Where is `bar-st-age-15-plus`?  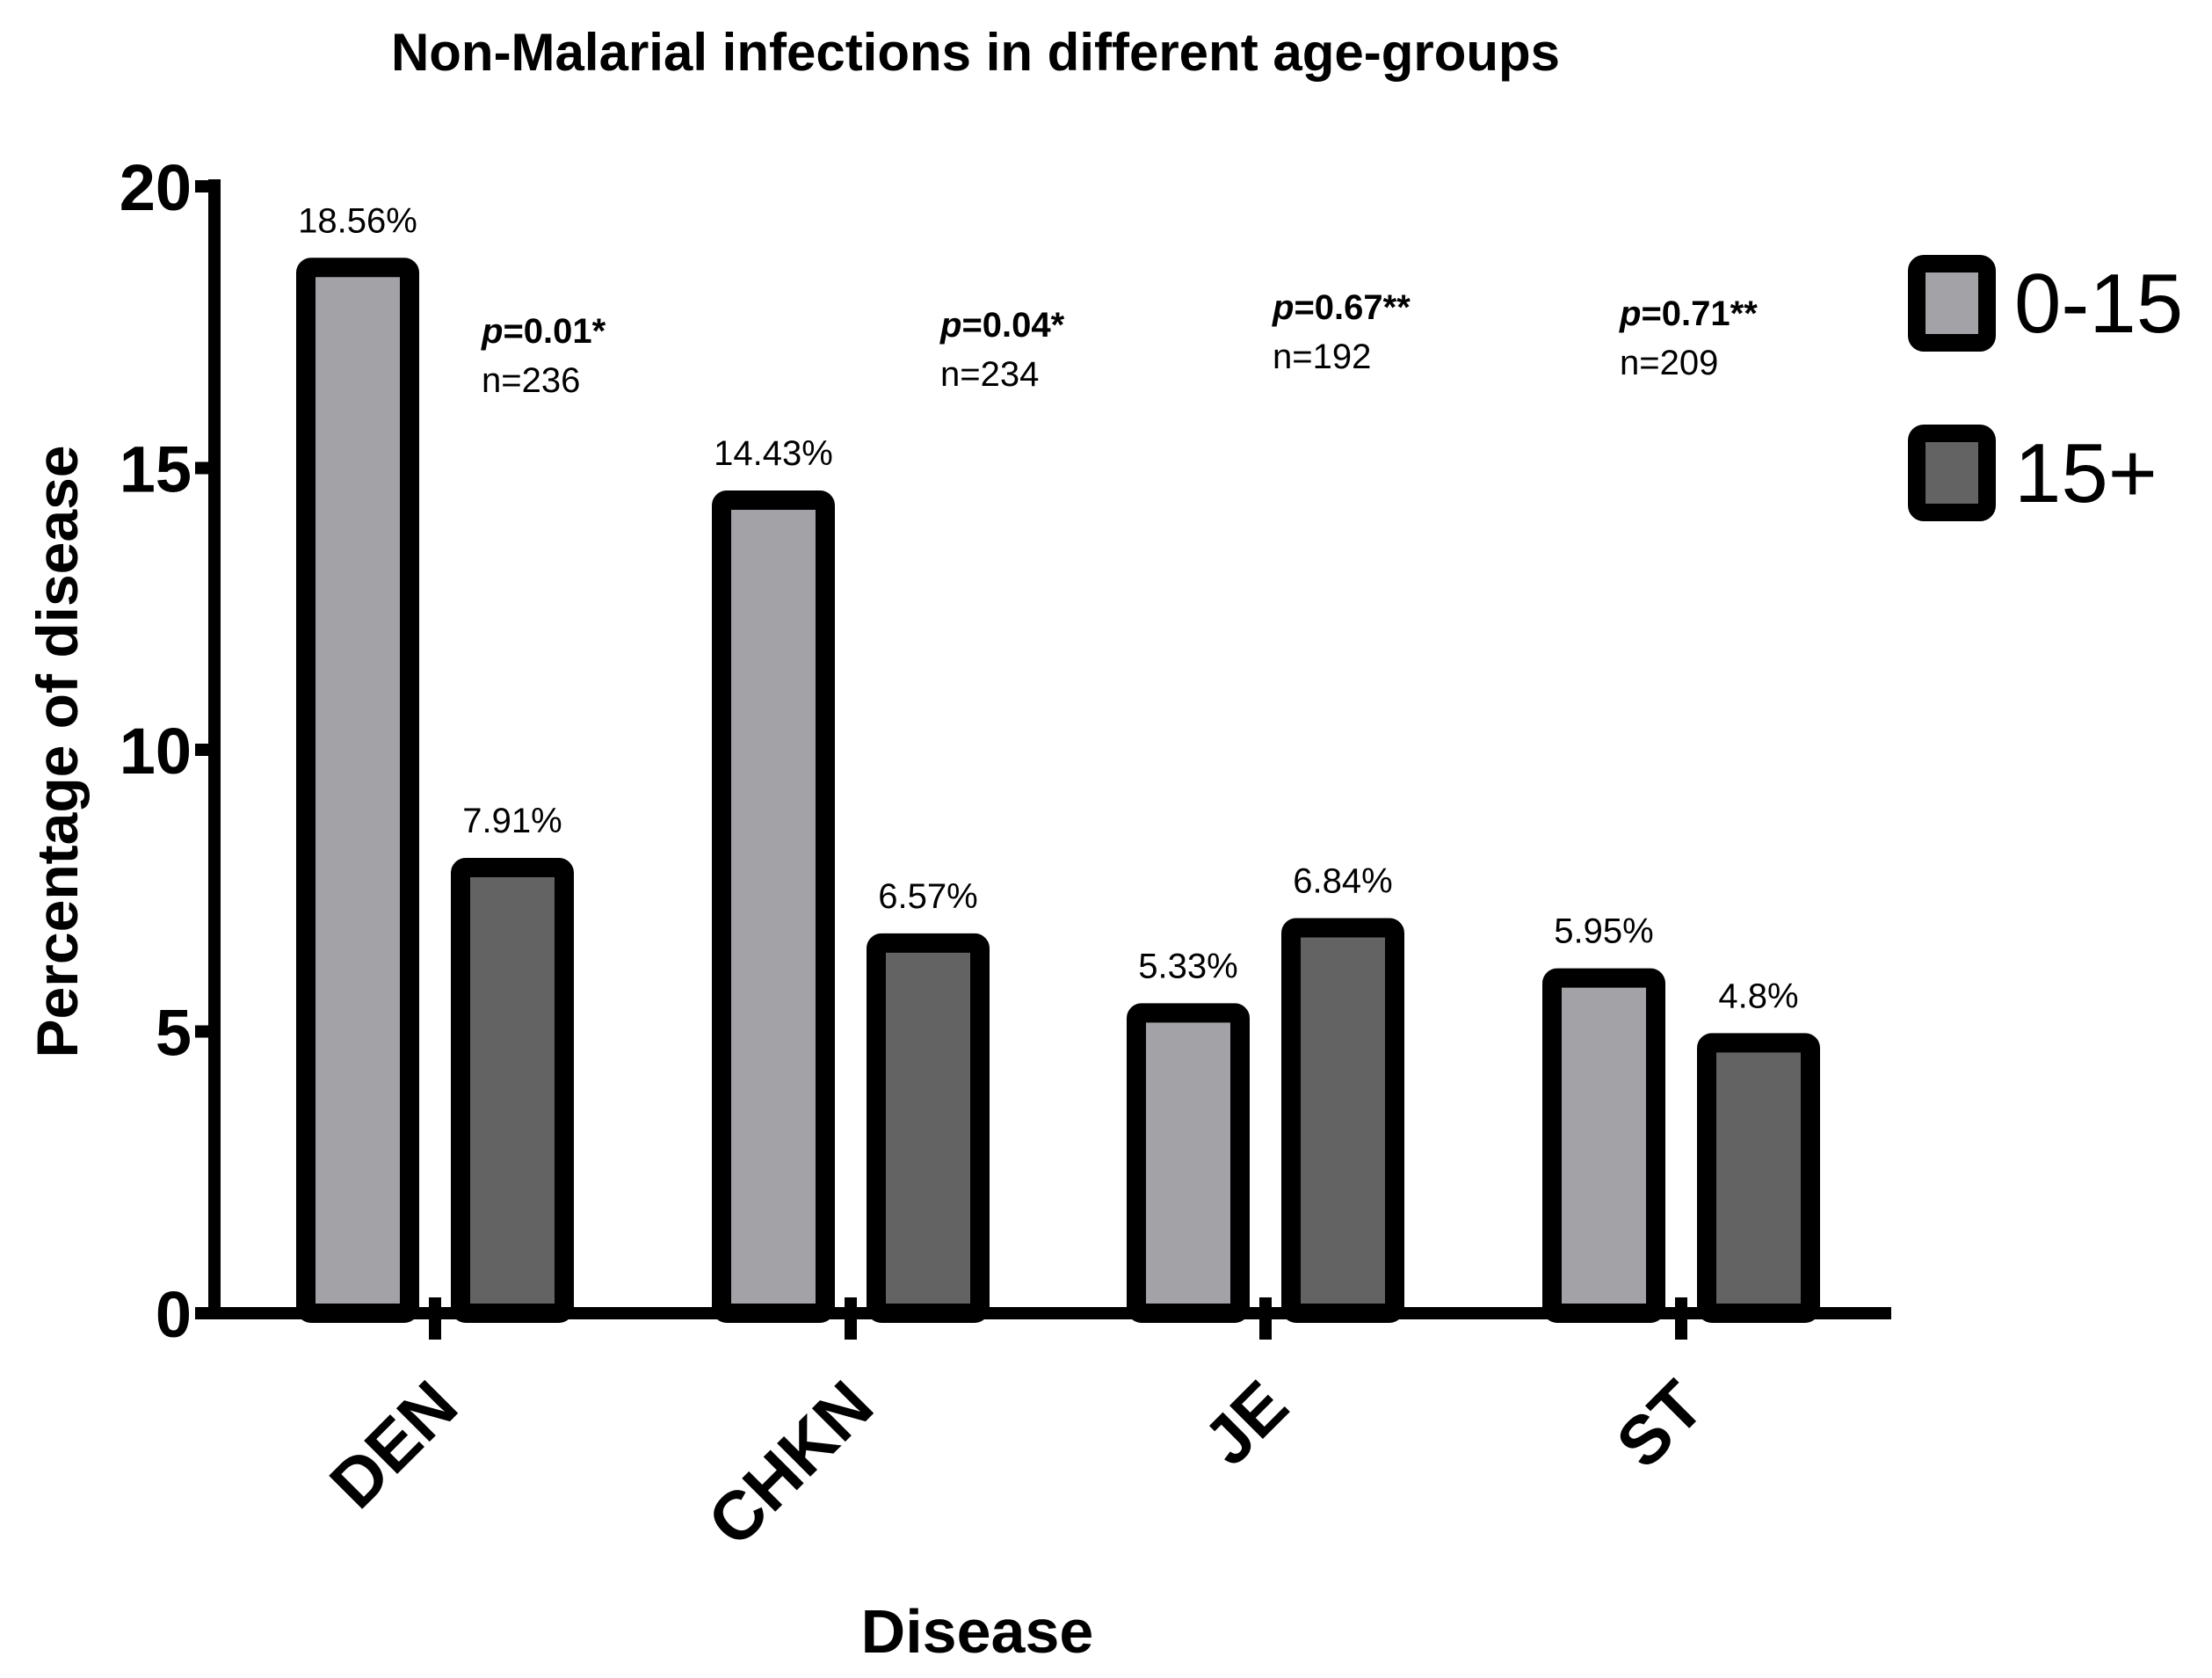
bar-st-age-15-plus is located at coordinates (1759, 1178).